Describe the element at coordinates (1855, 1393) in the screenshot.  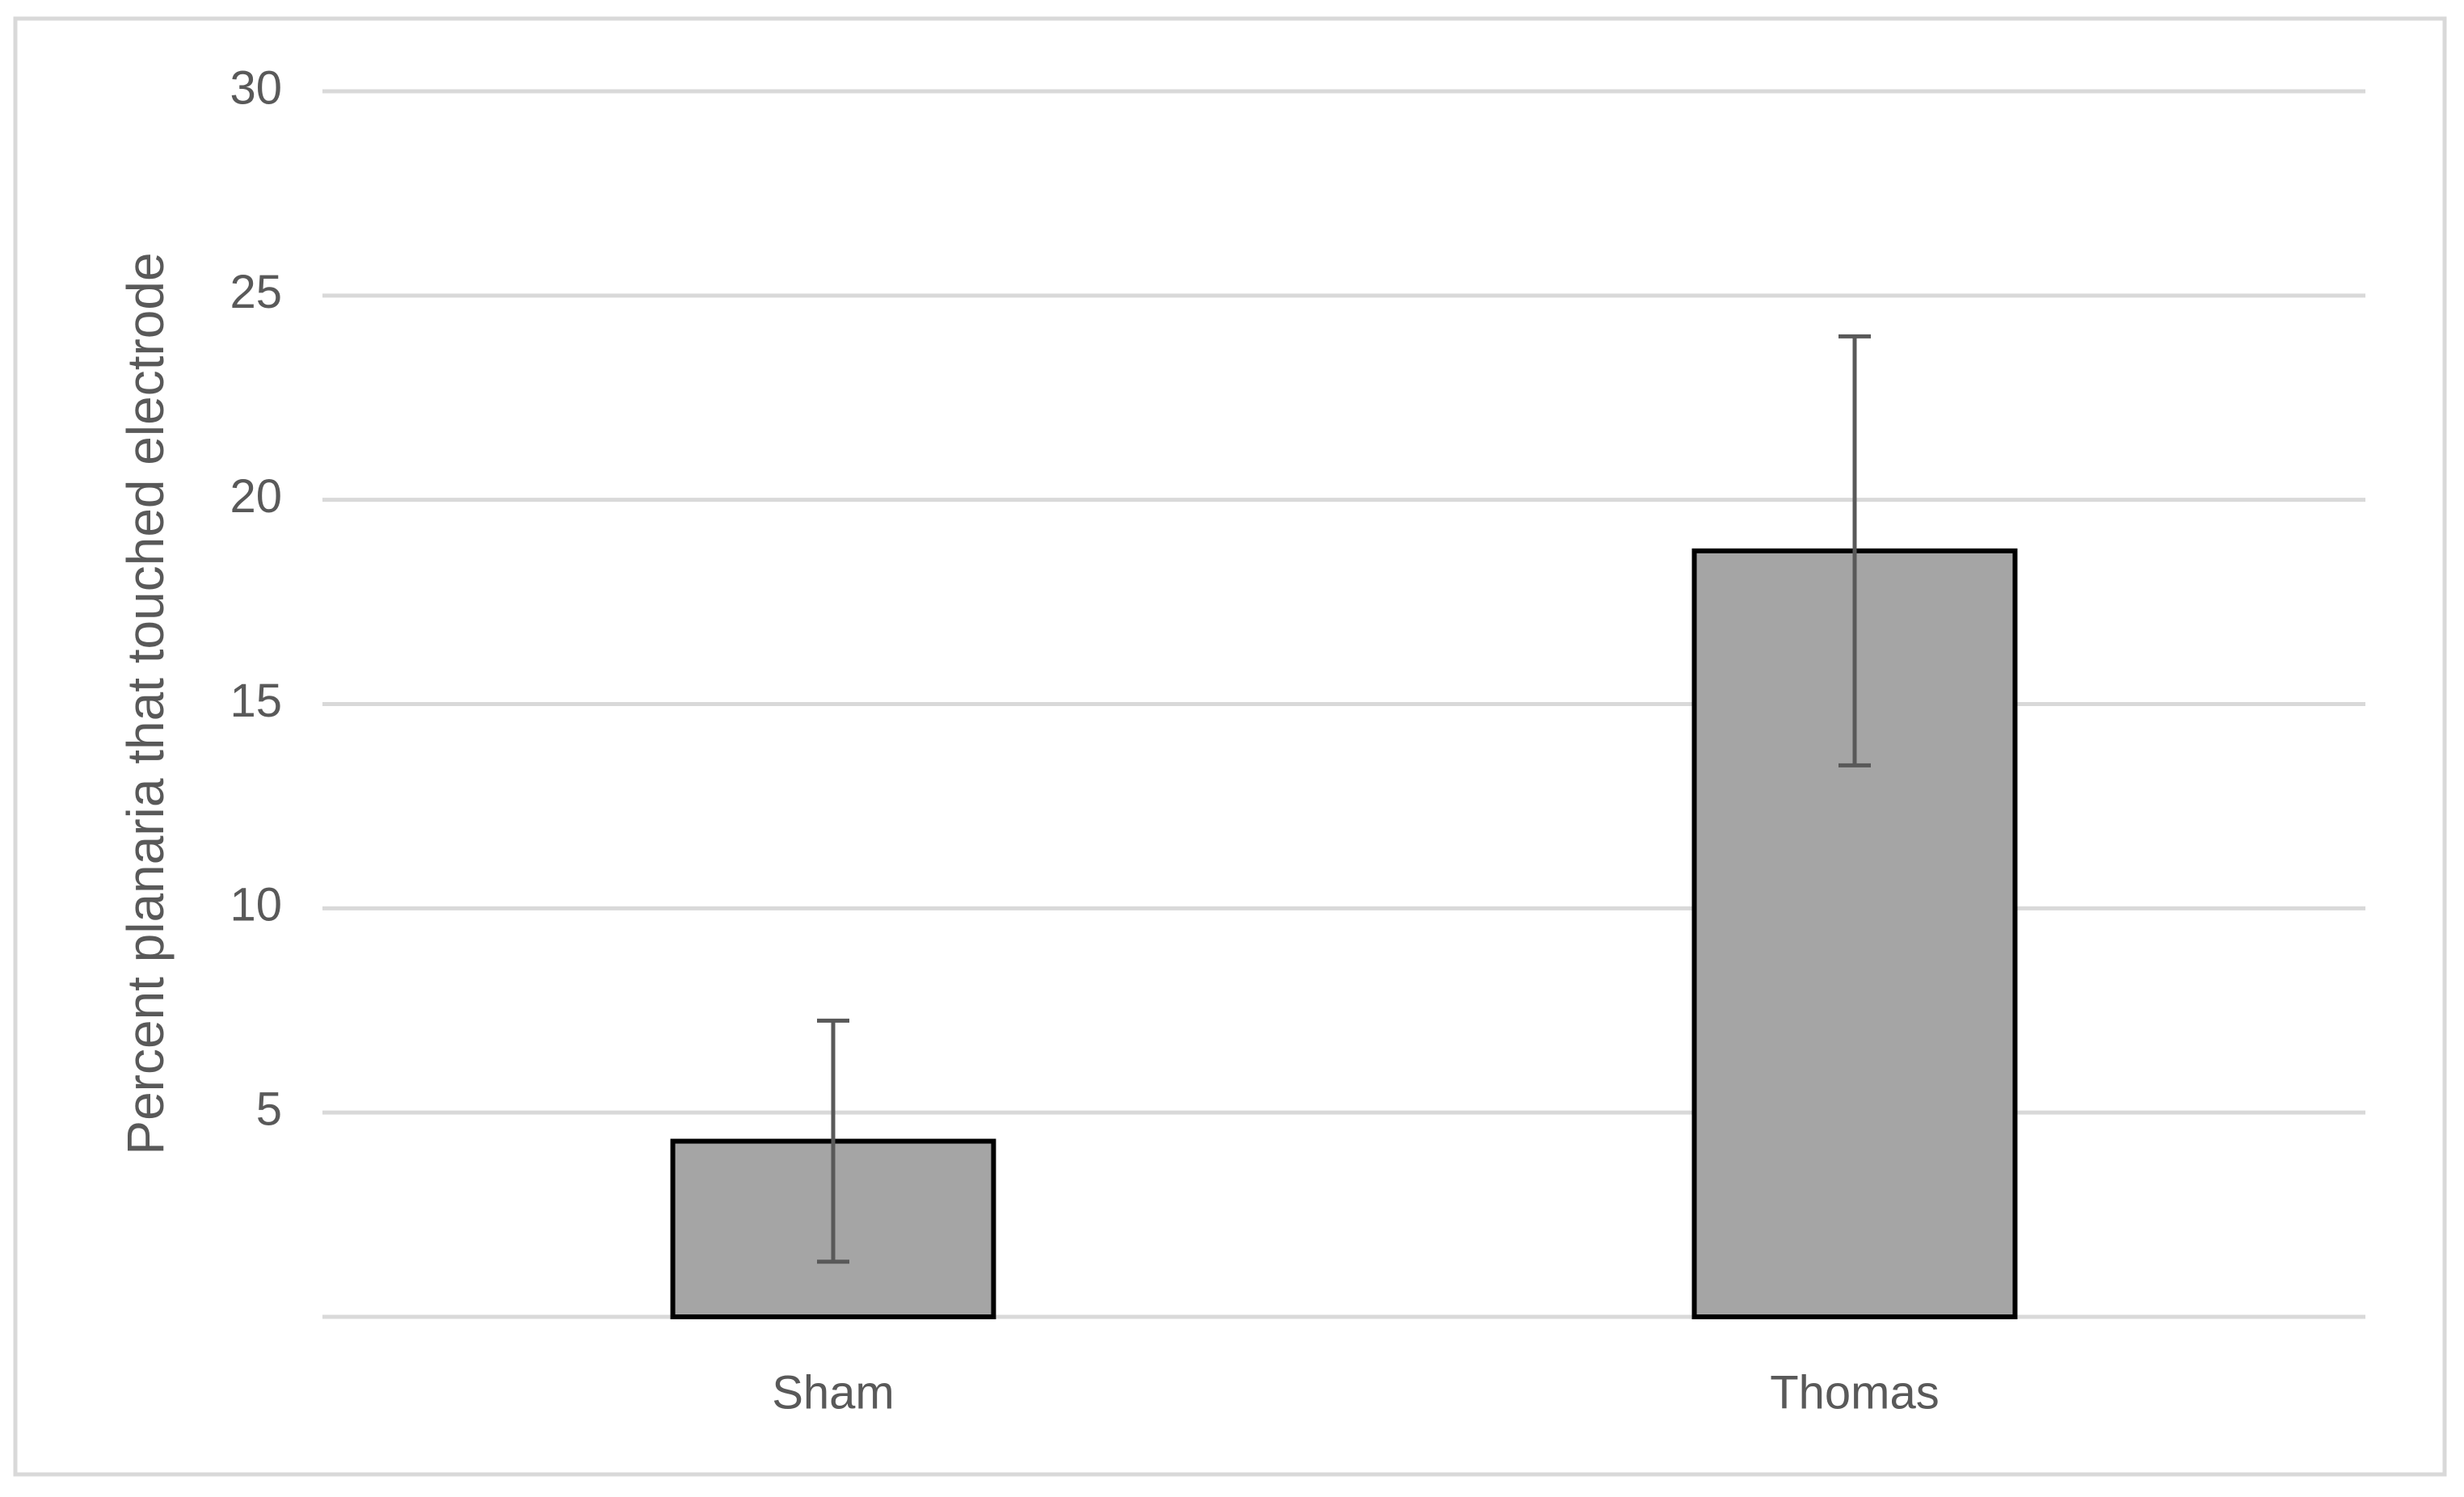
I see `x-tick-label: Thomas` at that location.